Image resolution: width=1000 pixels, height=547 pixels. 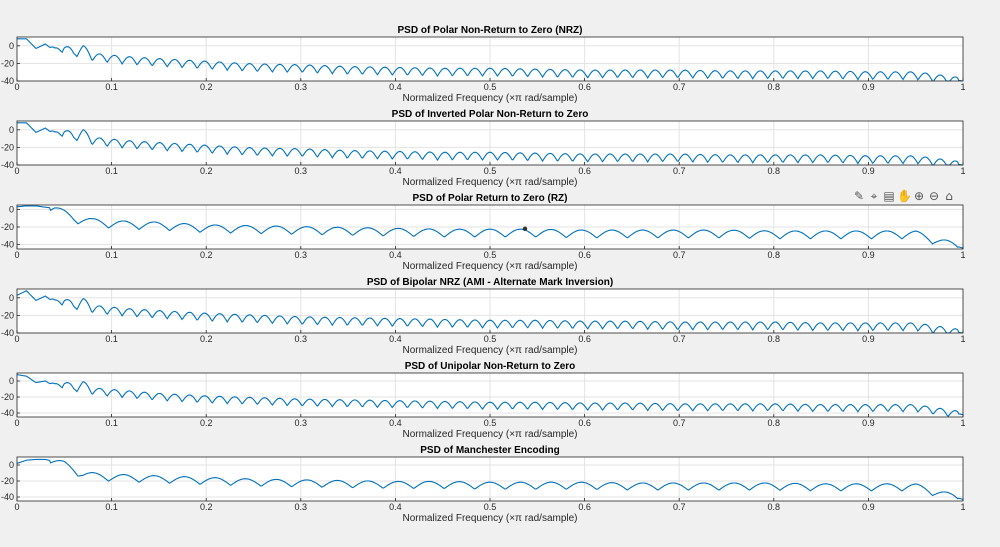 What do you see at coordinates (490, 30) in the screenshot?
I see `chart-title: PSD of Polar Non-Return to Zero (NRZ)` at bounding box center [490, 30].